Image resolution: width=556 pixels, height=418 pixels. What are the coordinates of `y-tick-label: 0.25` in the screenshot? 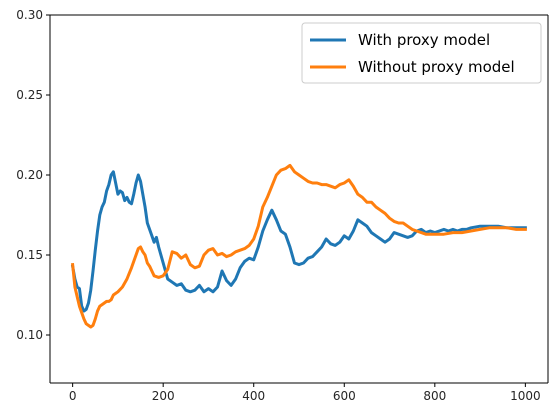 It's located at (29, 95).